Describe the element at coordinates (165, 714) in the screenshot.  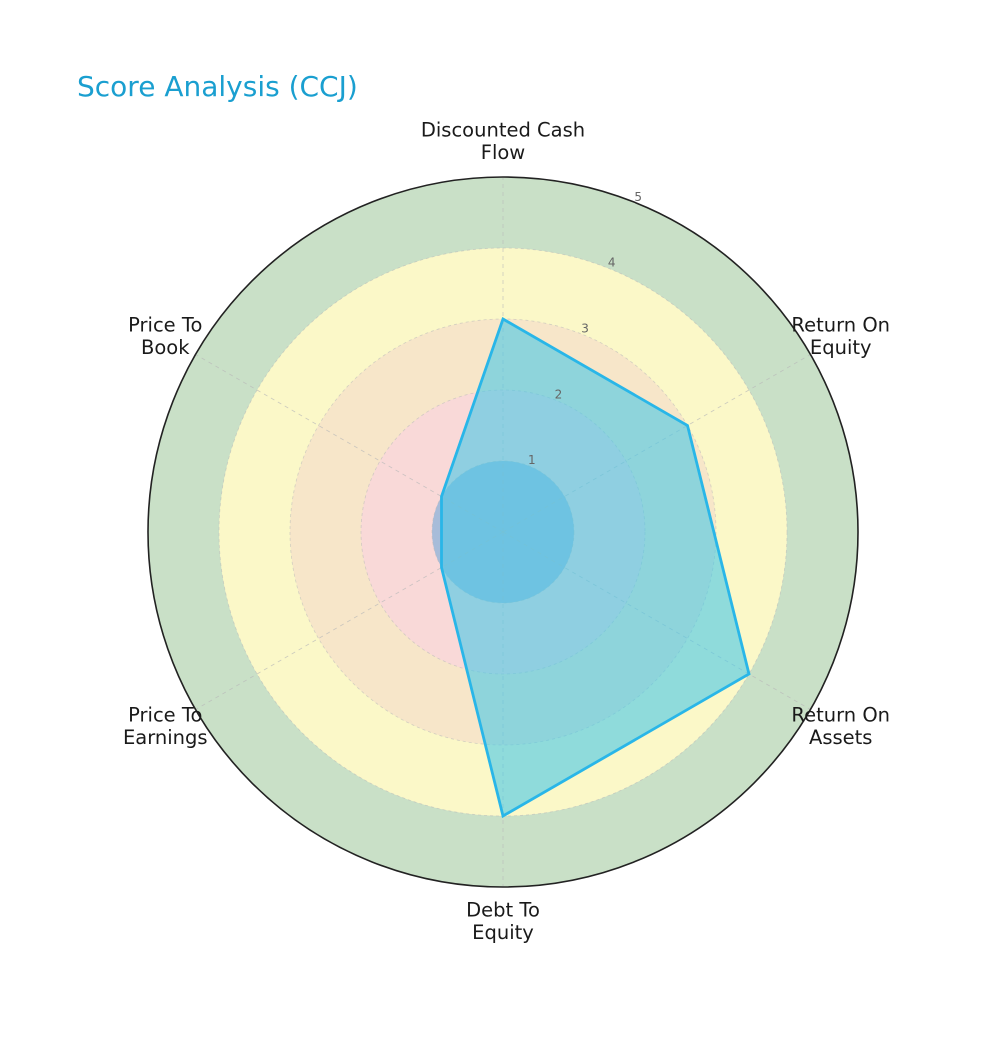
I see `axis-label-5-line-1: Price To` at that location.